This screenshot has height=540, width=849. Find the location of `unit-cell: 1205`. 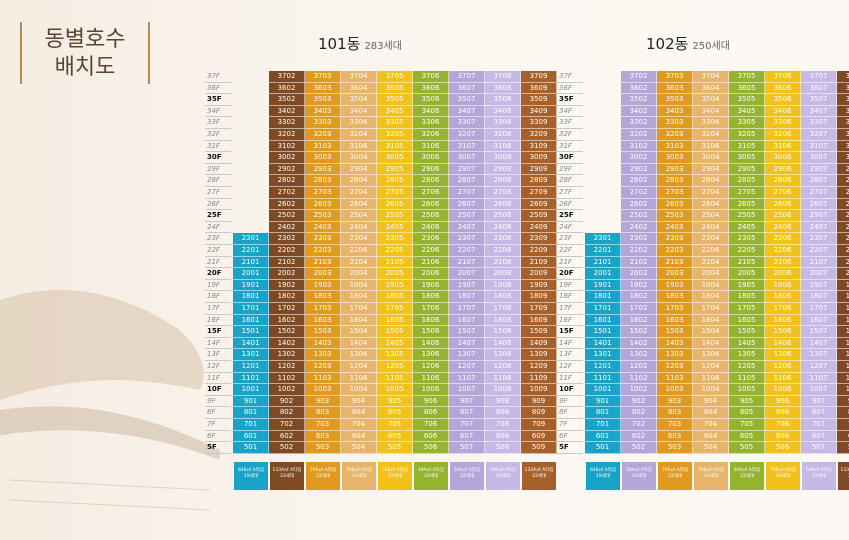

unit-cell: 1205 is located at coordinates (395, 367).